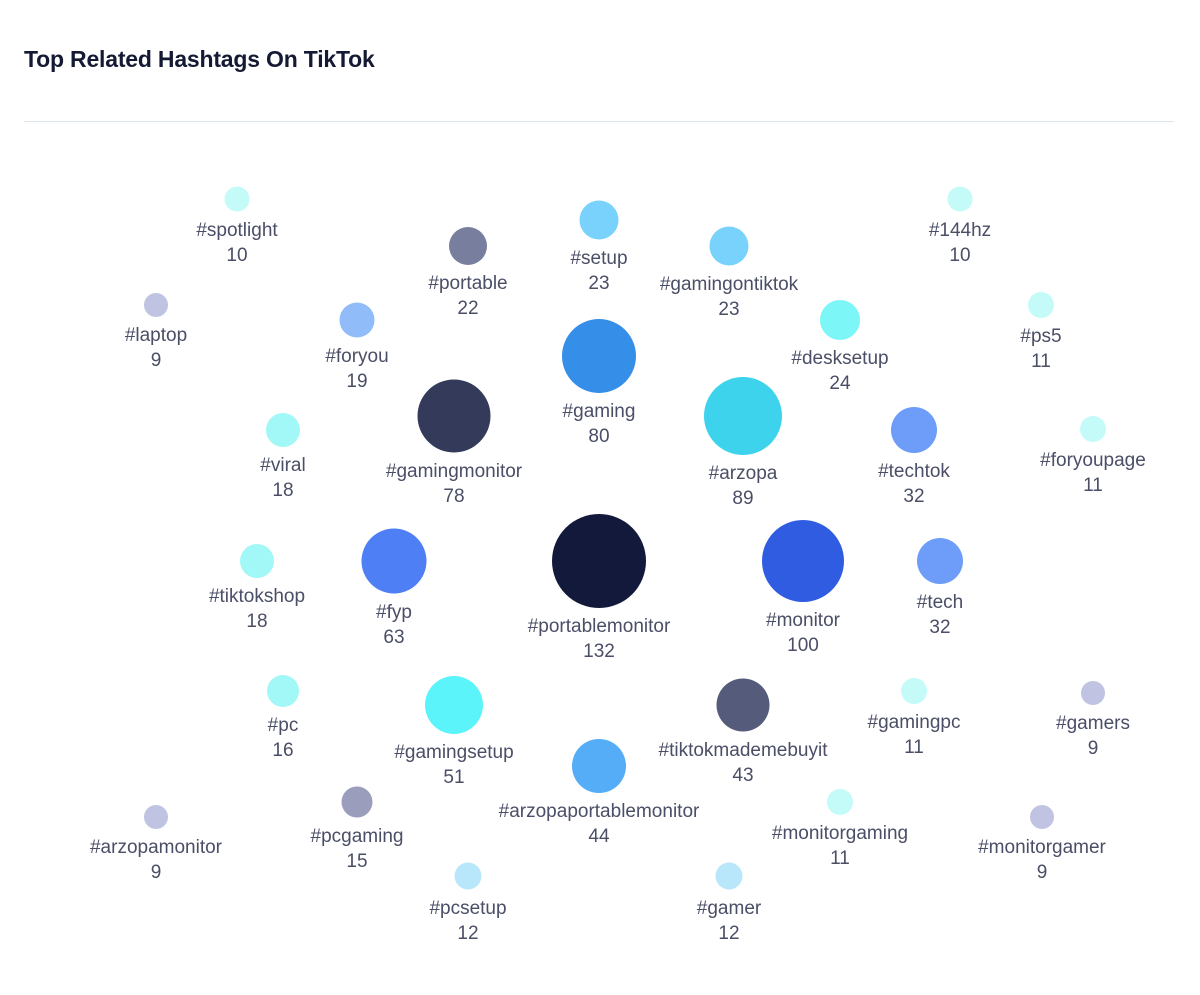 The height and width of the screenshot is (995, 1200). What do you see at coordinates (199, 59) in the screenshot?
I see `chart-title: Top Related Hashtags On TikTok` at bounding box center [199, 59].